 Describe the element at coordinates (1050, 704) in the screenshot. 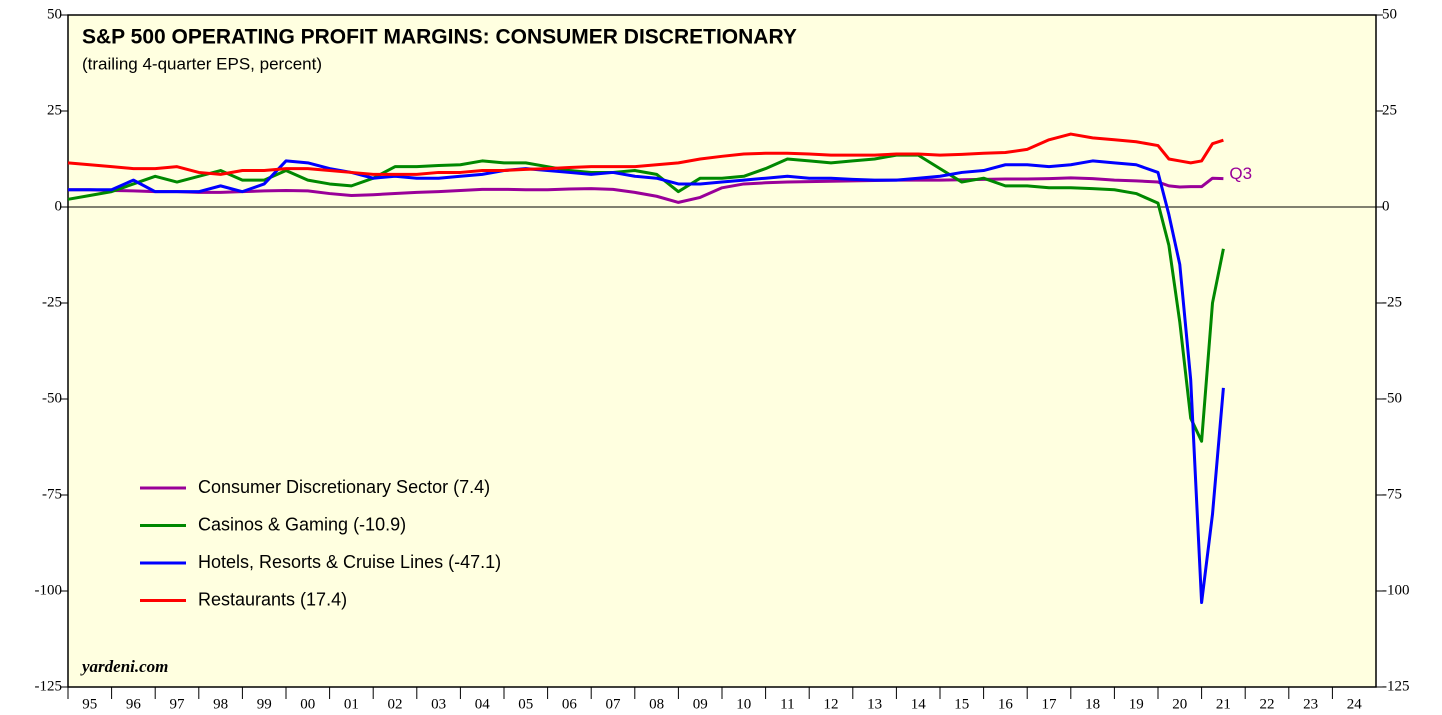

I see `x-tick-label: 17` at that location.